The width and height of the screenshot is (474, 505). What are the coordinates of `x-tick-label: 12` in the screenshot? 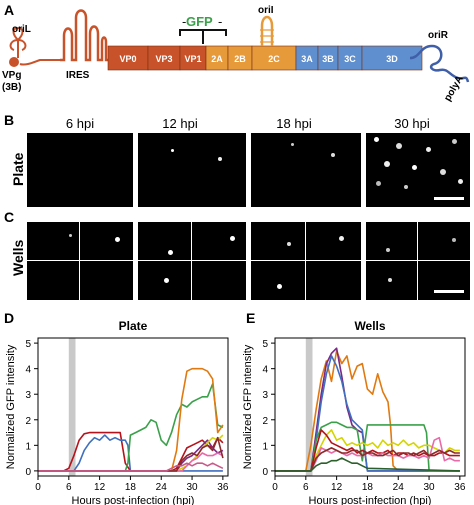 It's located at (100, 487).